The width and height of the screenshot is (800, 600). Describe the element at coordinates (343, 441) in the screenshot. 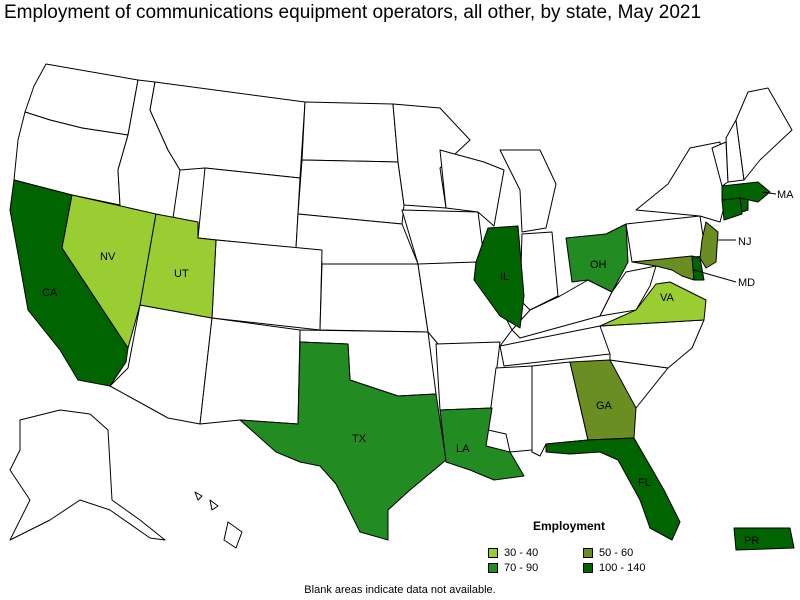

I see `state-tx` at that location.